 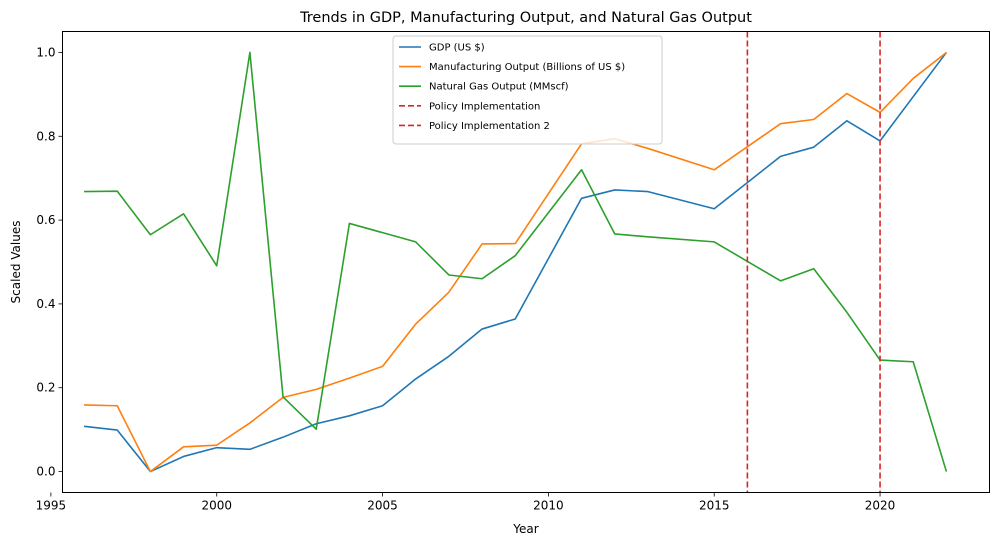 I want to click on y-tick-label: 0.0, so click(x=45, y=472).